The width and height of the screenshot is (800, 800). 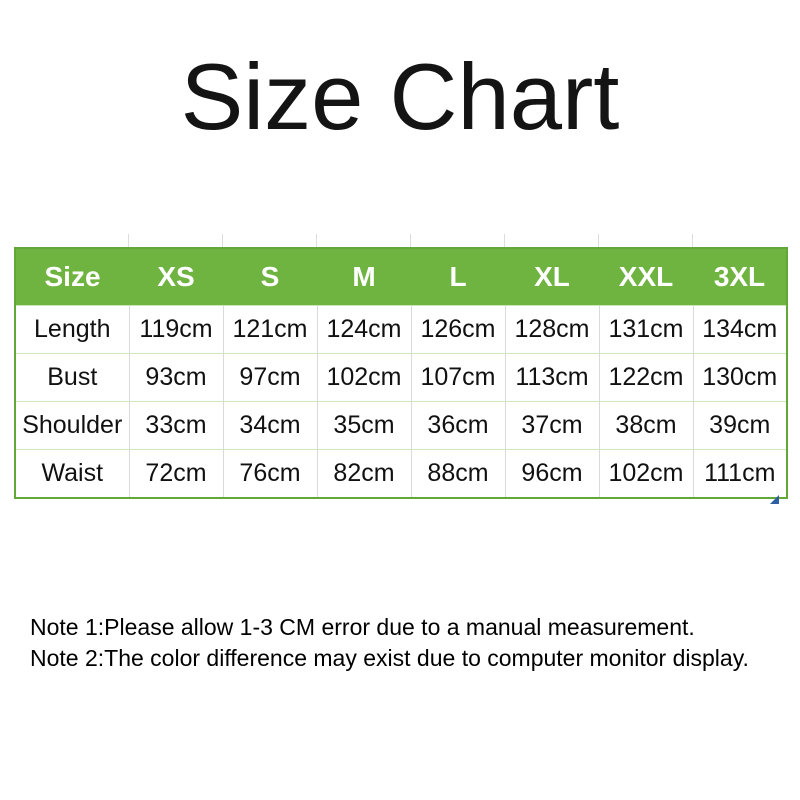 I want to click on cell: 38cm, so click(x=645, y=425).